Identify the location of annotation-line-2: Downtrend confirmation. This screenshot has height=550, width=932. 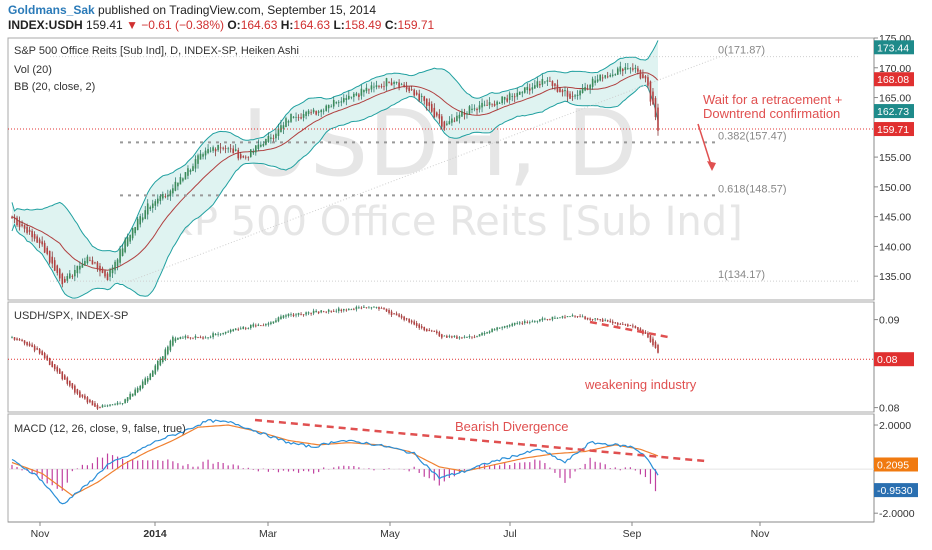
(771, 113).